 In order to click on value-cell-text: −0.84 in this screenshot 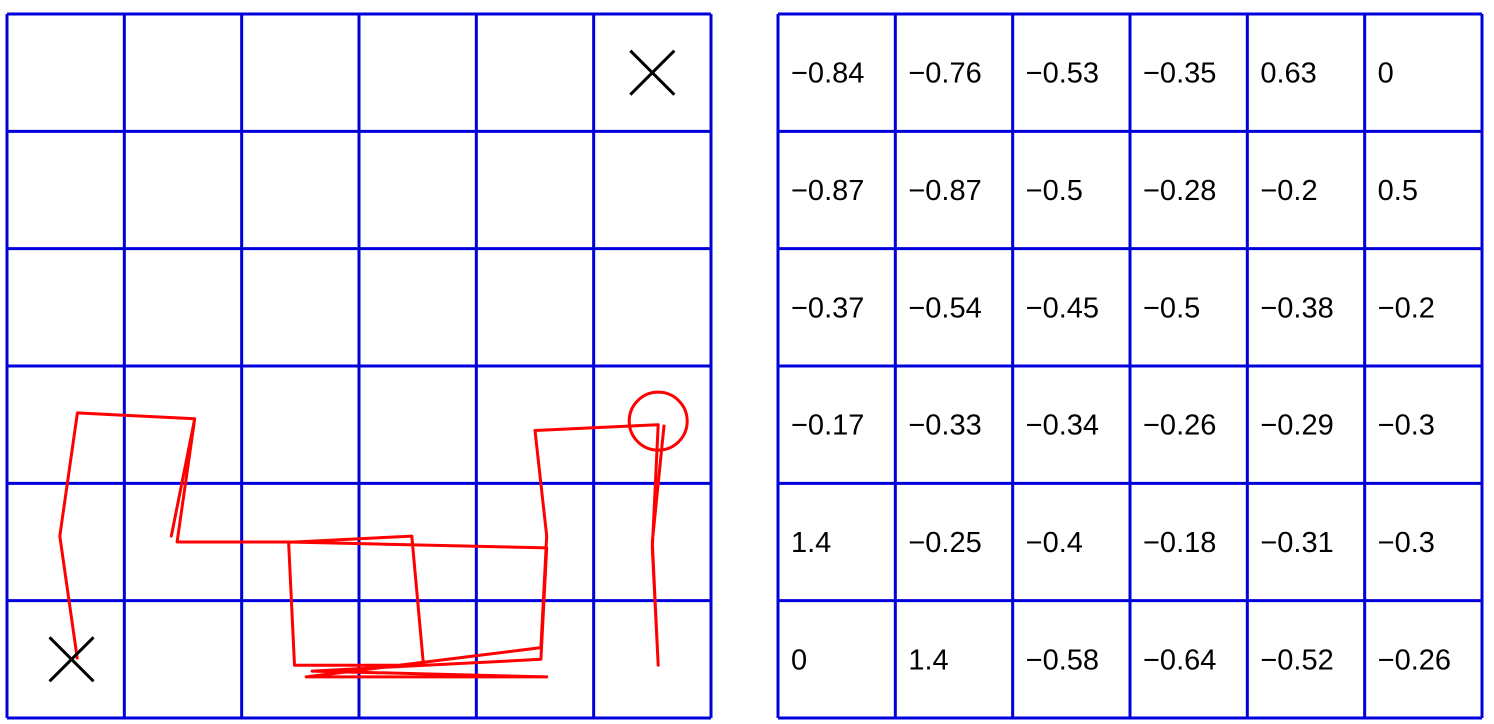, I will do `click(827, 74)`.